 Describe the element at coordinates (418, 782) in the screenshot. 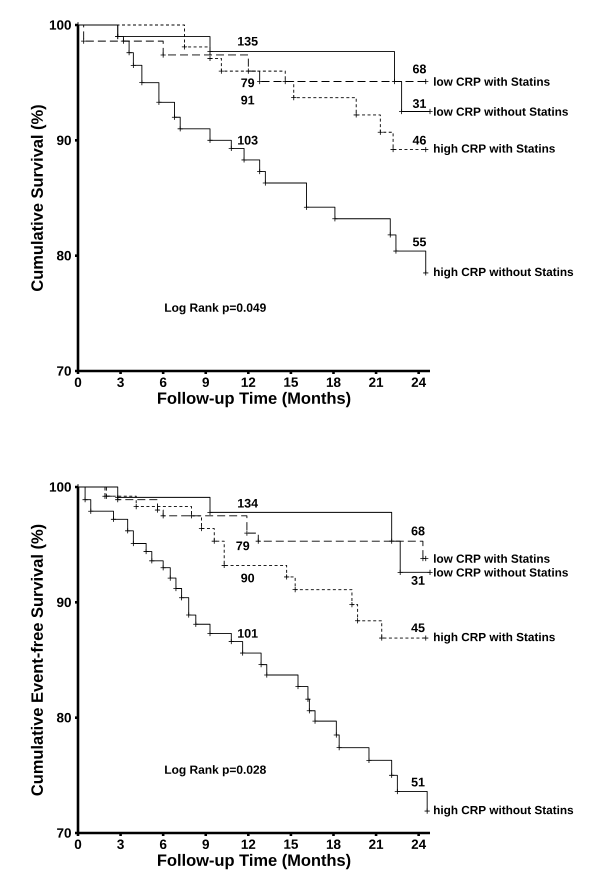

I see `annotation: 51` at that location.